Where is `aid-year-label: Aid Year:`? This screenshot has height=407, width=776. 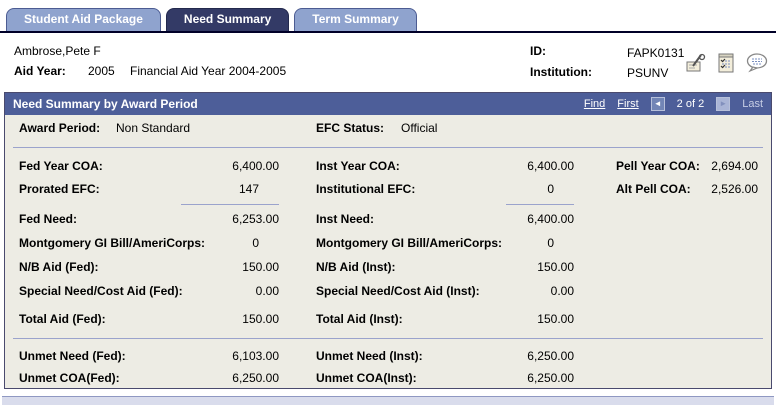 aid-year-label: Aid Year: is located at coordinates (40, 71).